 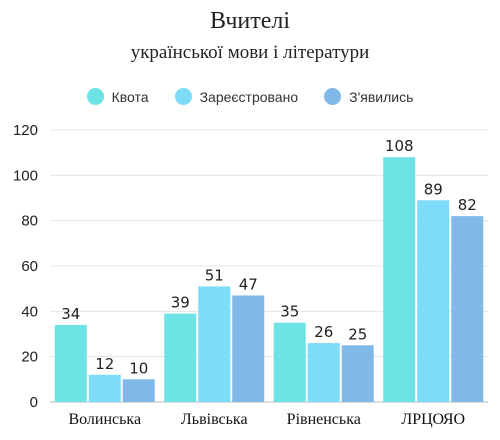 I want to click on chart-subtitle: української мови і літератури, so click(x=250, y=52).